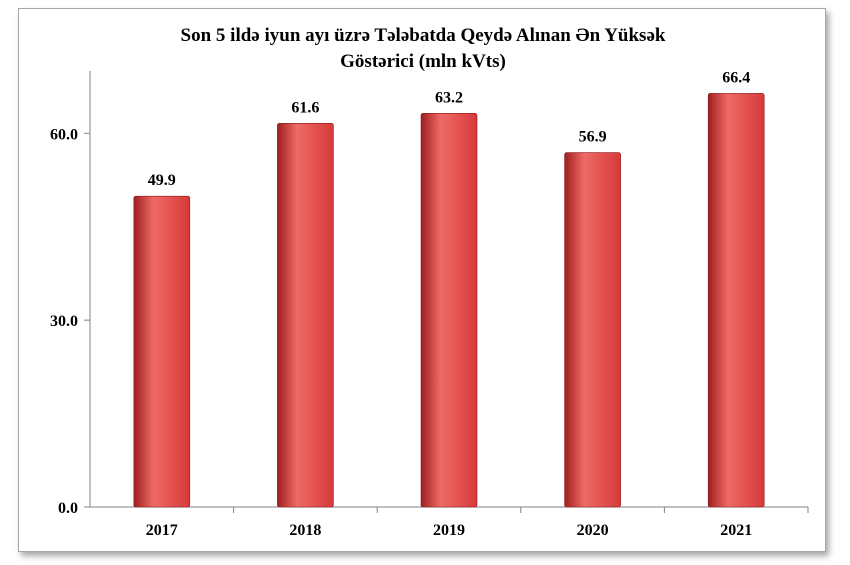 This screenshot has height=565, width=850. I want to click on data-label: 63.2, so click(449, 97).